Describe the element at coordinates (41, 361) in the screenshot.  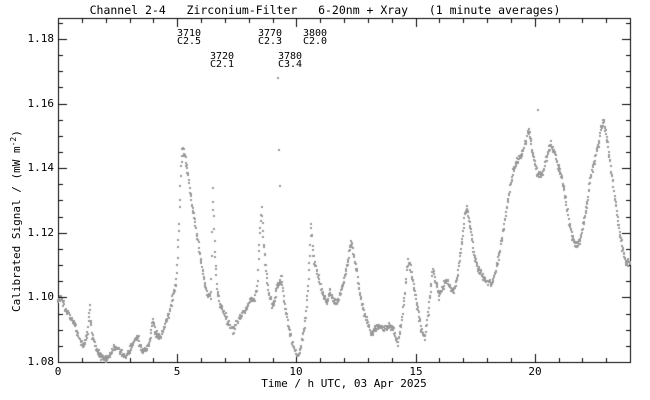
I see `y-tick-label: 1.08` at that location.